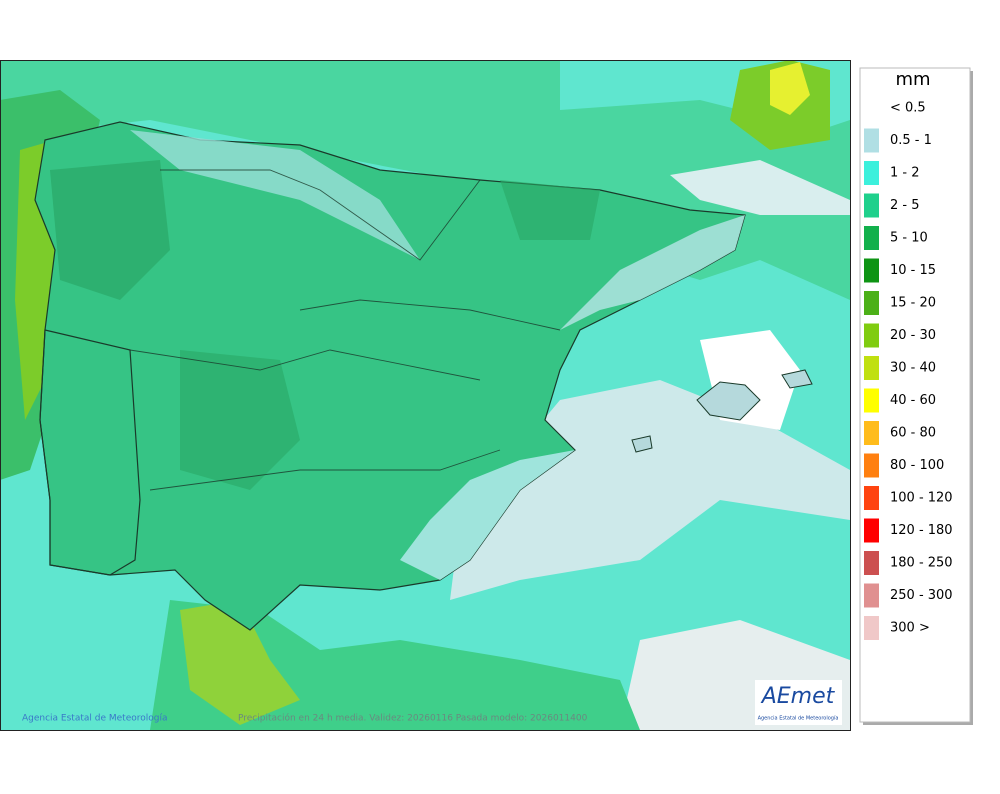 The height and width of the screenshot is (794, 1000). I want to click on mallorca, so click(728, 401).